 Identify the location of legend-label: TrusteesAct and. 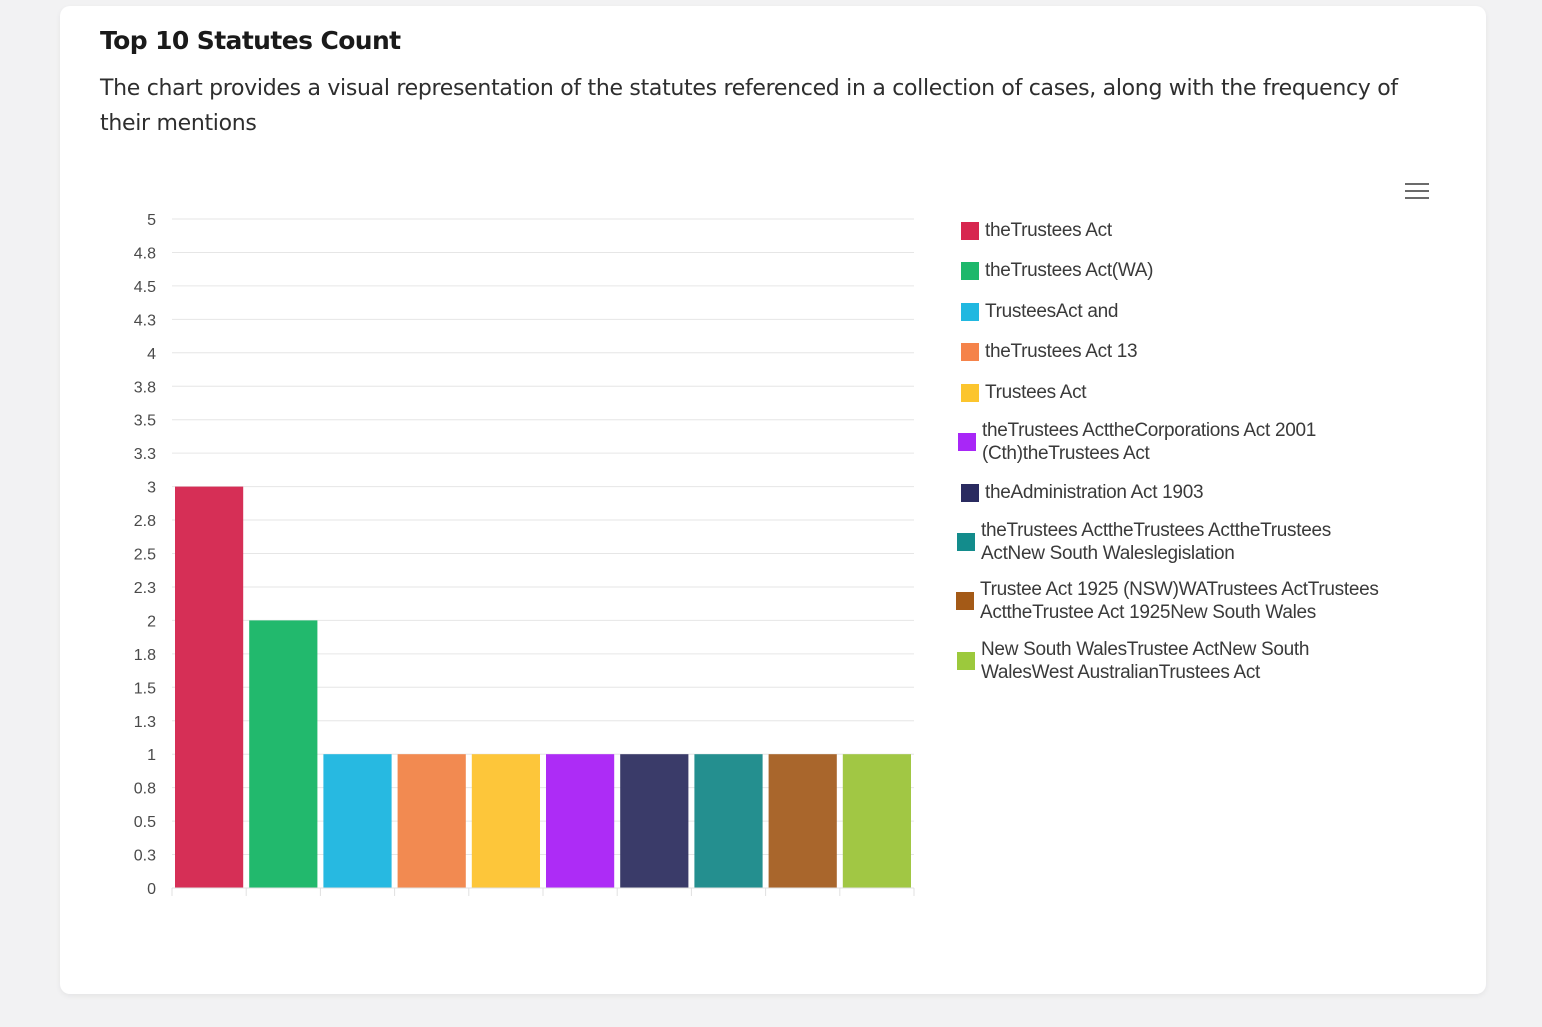
(1052, 311).